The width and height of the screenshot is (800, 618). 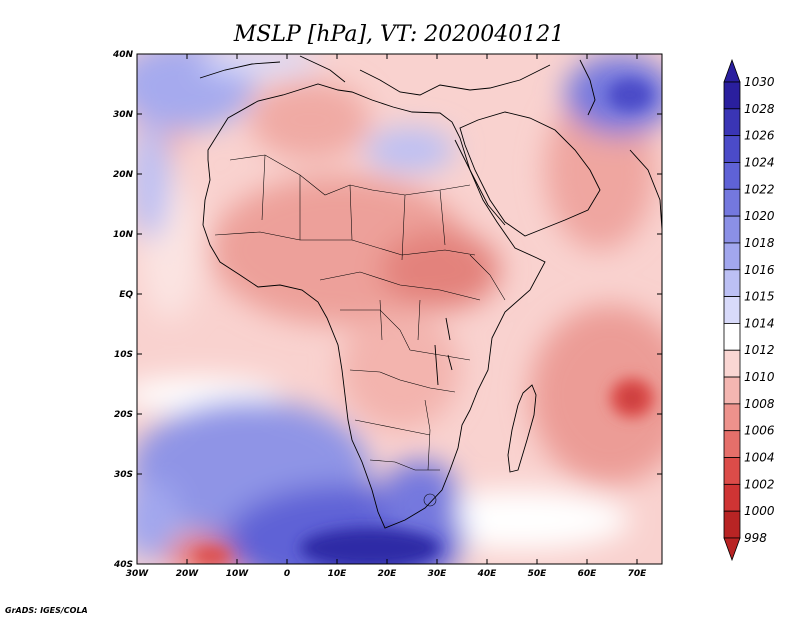 I want to click on colorbar-level-label: 1022, so click(x=759, y=189).